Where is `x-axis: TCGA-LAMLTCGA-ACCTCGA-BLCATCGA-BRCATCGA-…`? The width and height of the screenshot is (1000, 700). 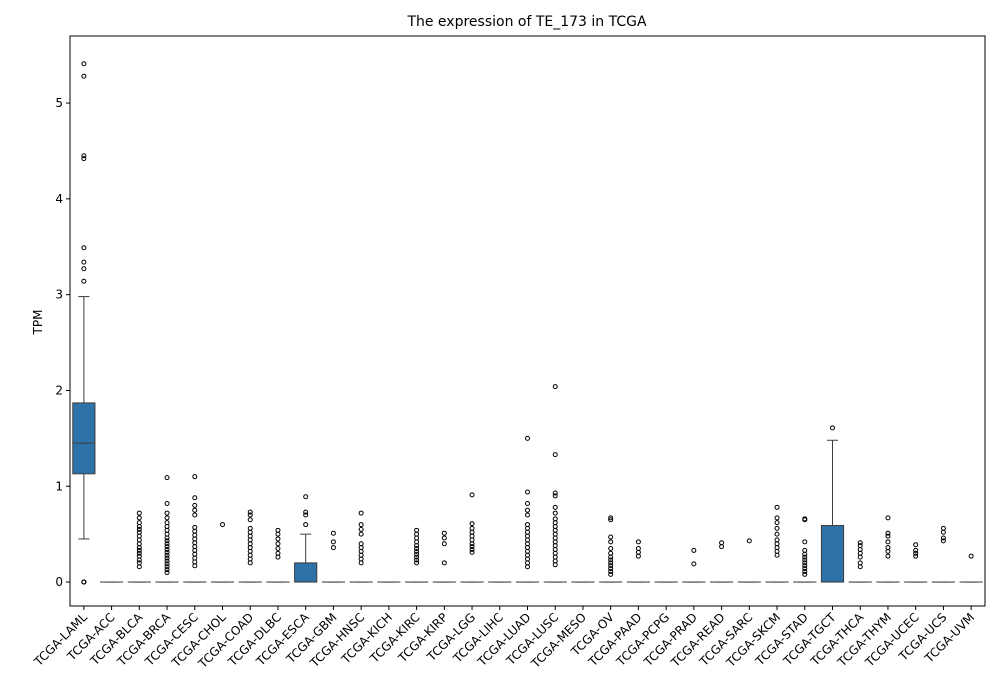 x-axis: TCGA-LAMLTCGA-ACCTCGA-BLCATCGA-BRCATCGA-… is located at coordinates (504, 638).